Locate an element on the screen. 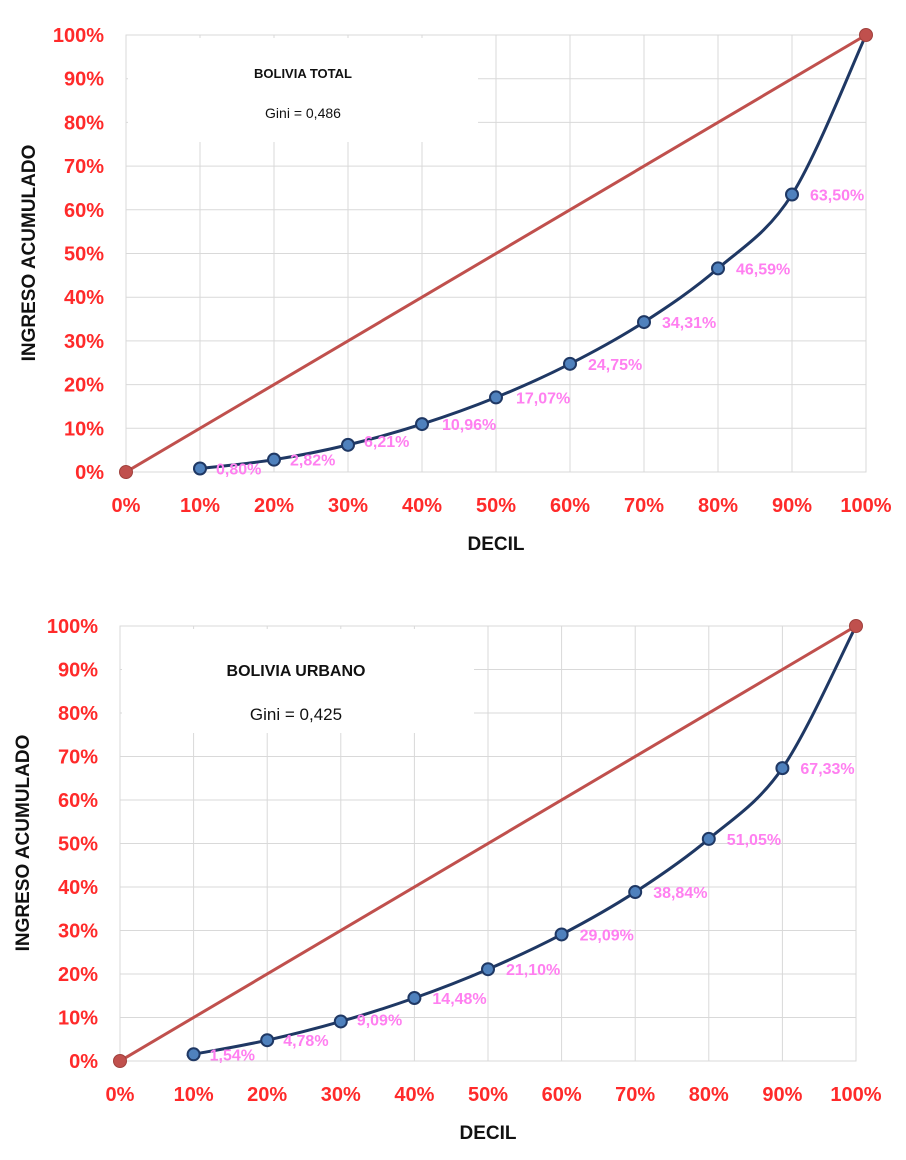 This screenshot has height=1160, width=906. data-label: 14,48% is located at coordinates (459, 999).